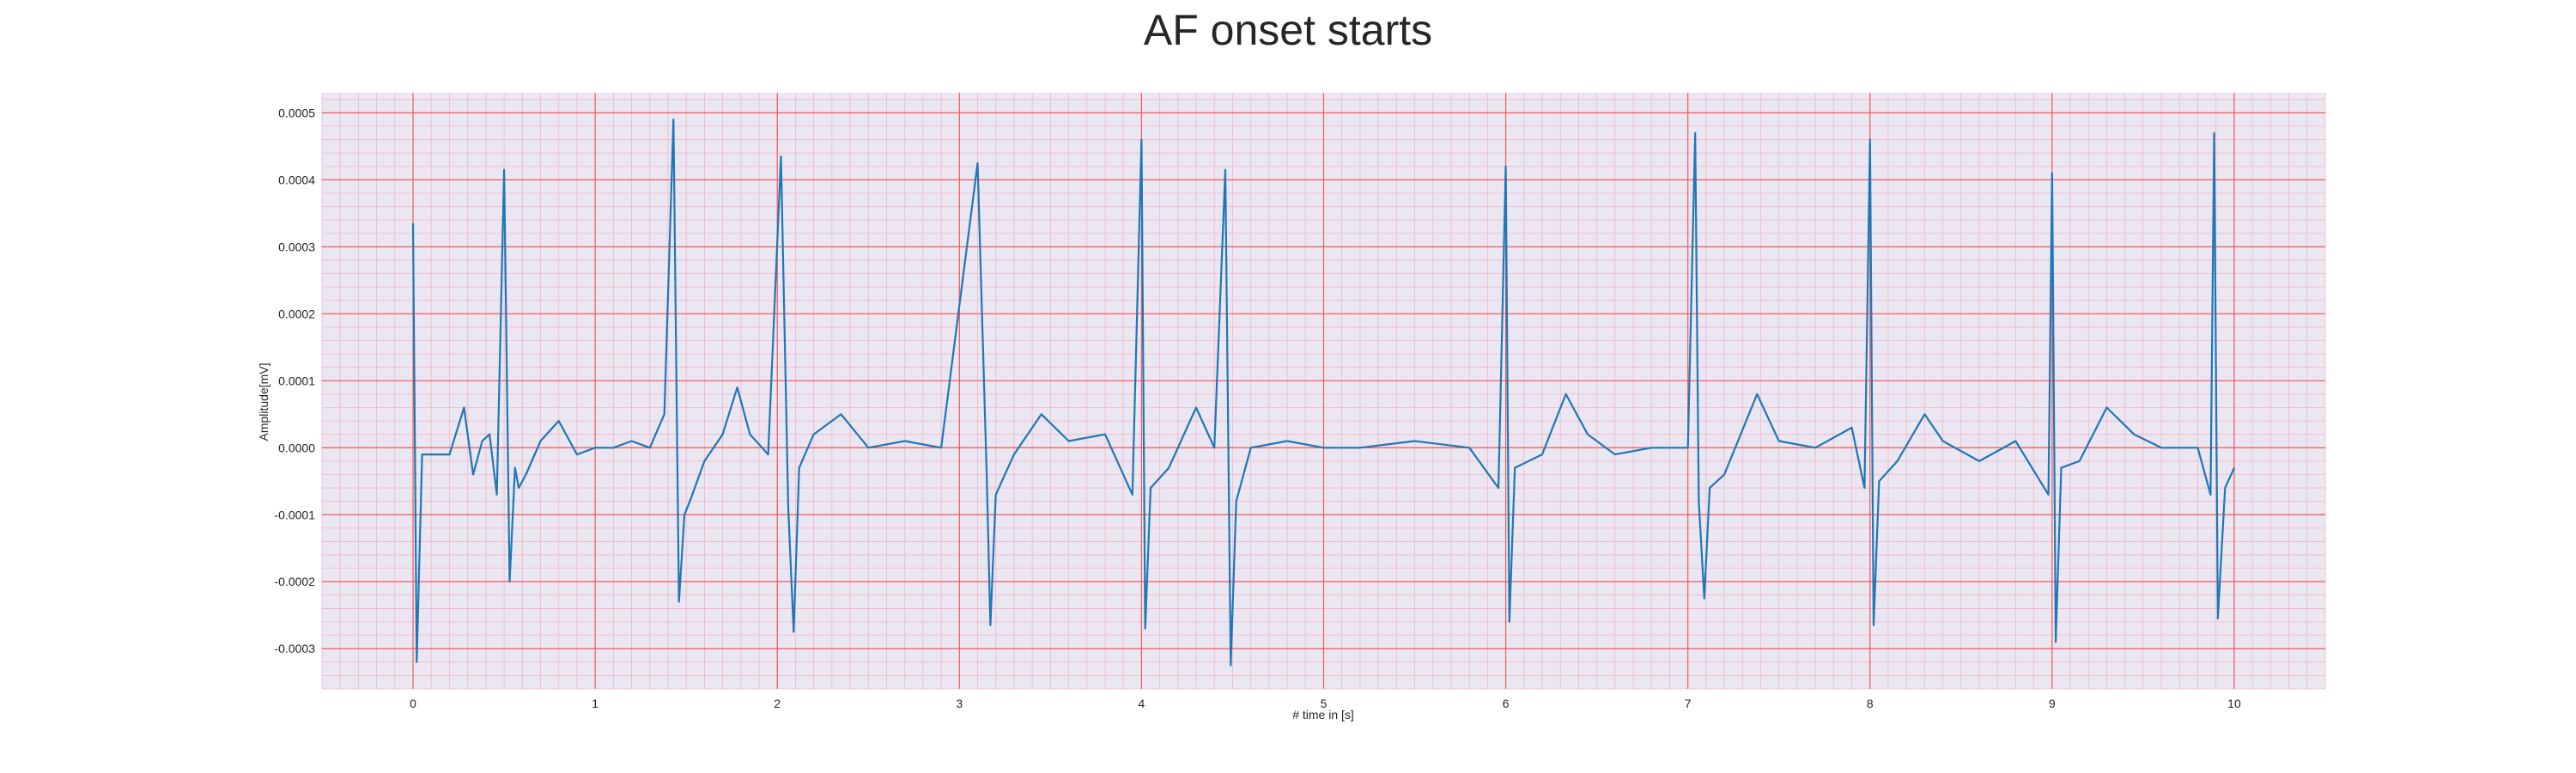  Describe the element at coordinates (2053, 703) in the screenshot. I see `x-tick-label: 9` at that location.